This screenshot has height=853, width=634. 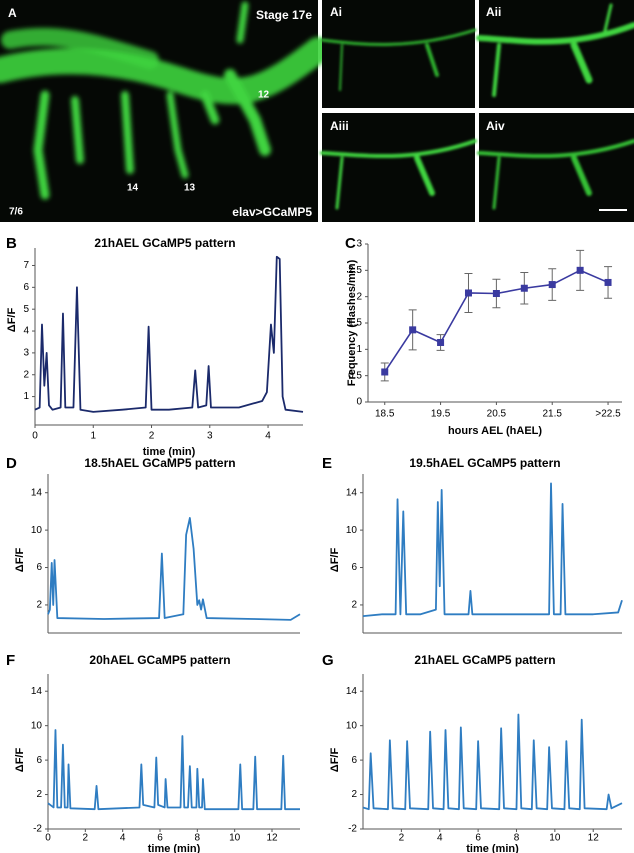 What do you see at coordinates (159, 660) in the screenshot?
I see `chart-title: 20hAEL GCaMP5 pattern` at bounding box center [159, 660].